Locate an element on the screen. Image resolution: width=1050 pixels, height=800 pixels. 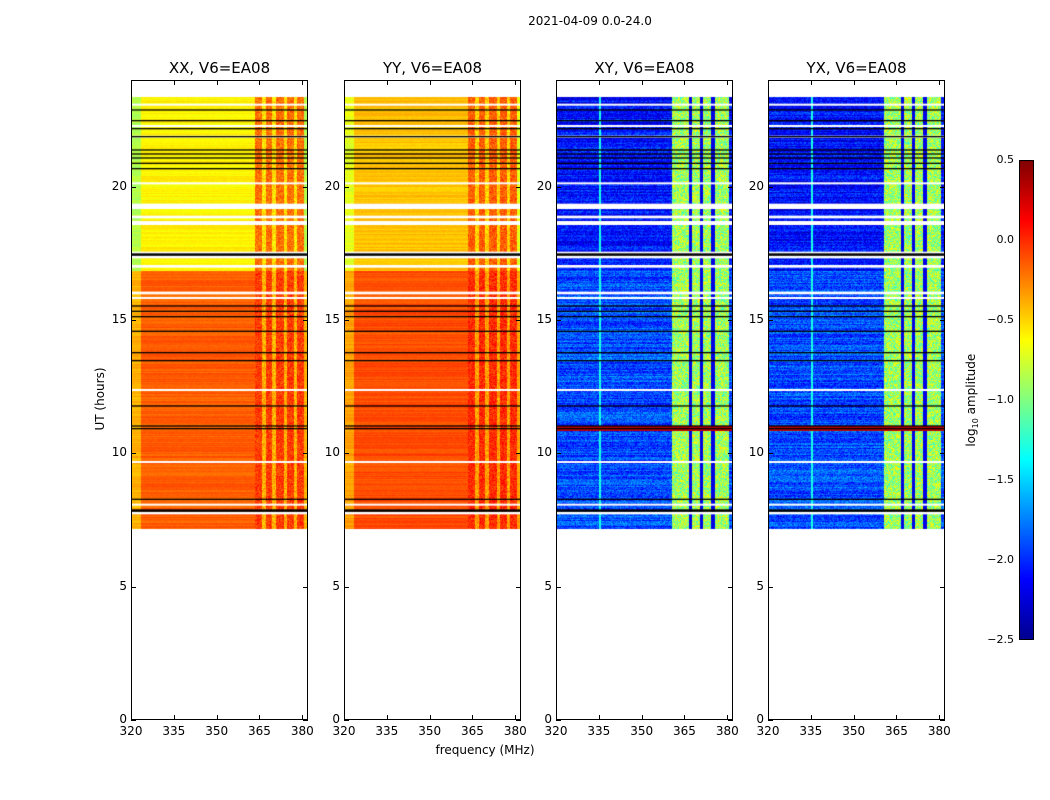
heatmap-panel-xx is located at coordinates (219, 400).